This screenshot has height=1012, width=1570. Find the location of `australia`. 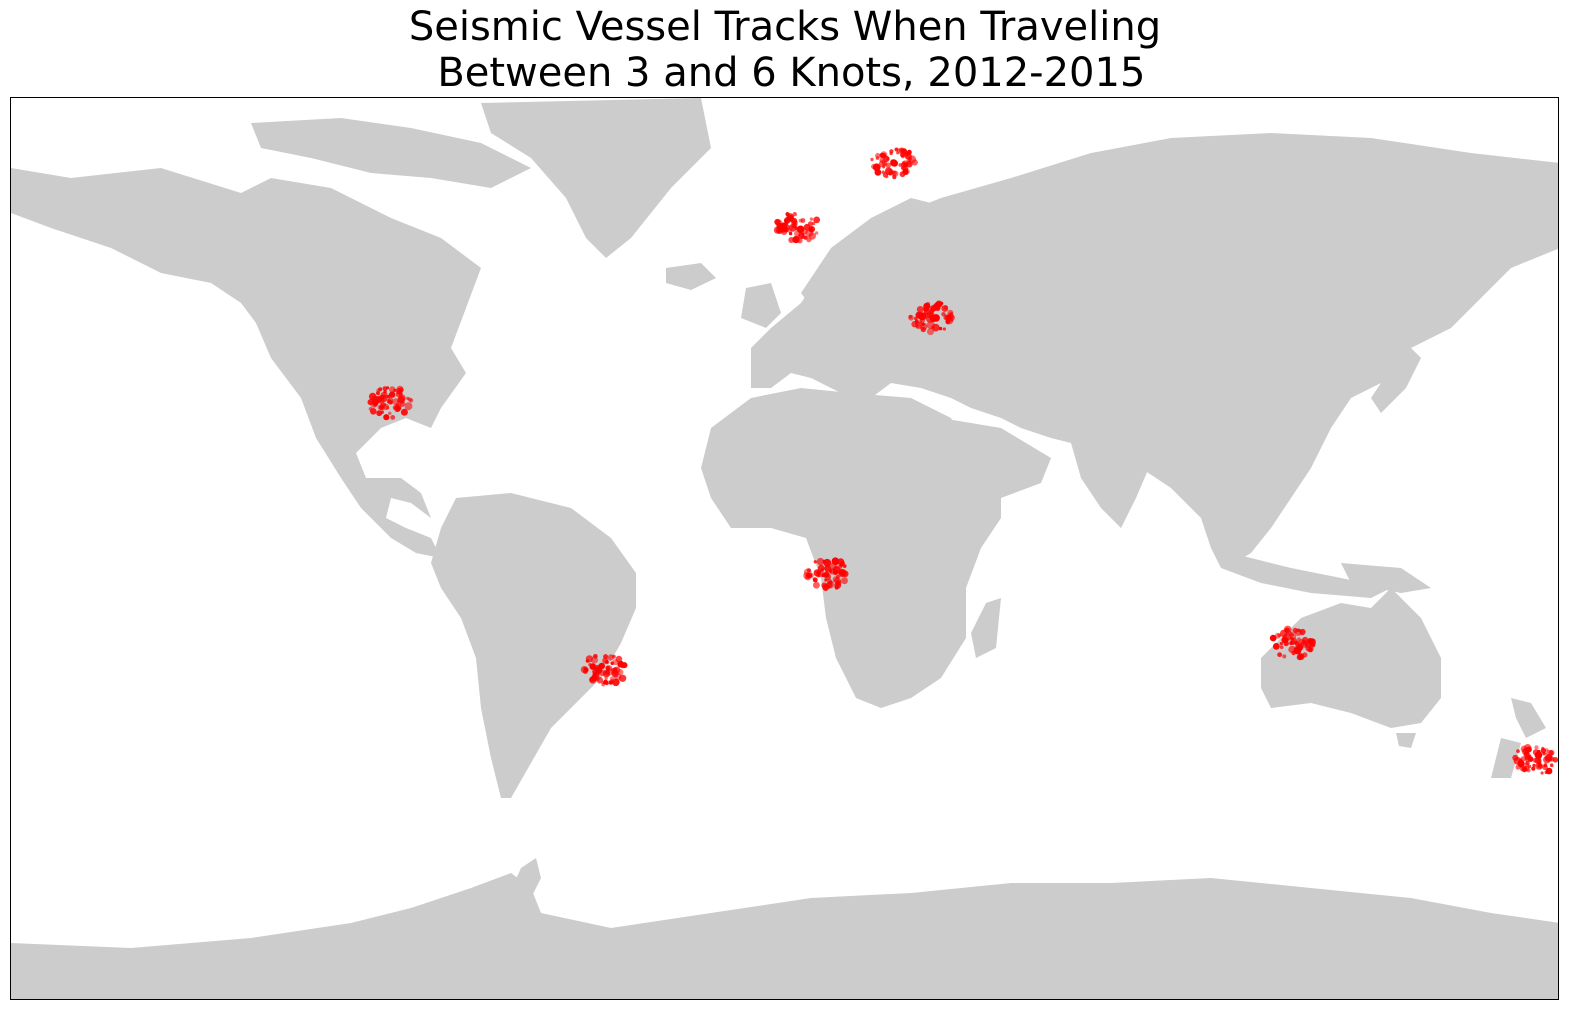

australia is located at coordinates (1351, 658).